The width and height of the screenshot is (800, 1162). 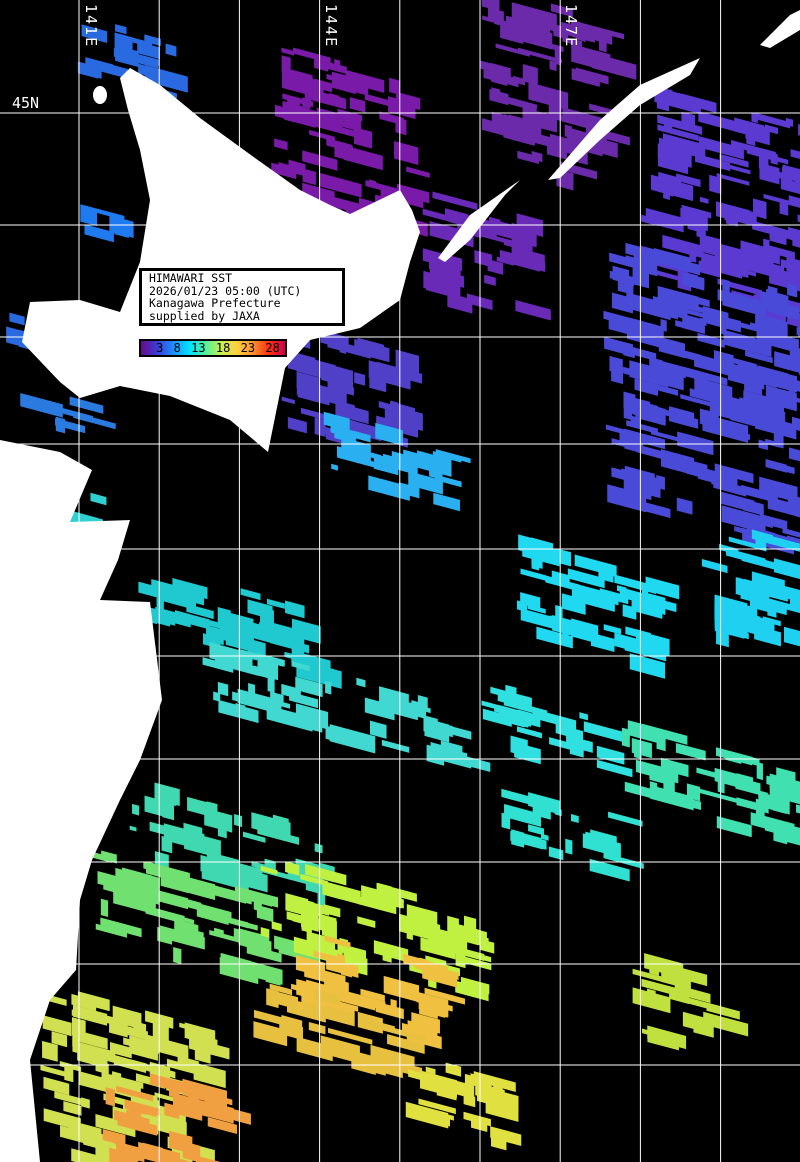 I want to click on legend-tick: 13, so click(x=198, y=348).